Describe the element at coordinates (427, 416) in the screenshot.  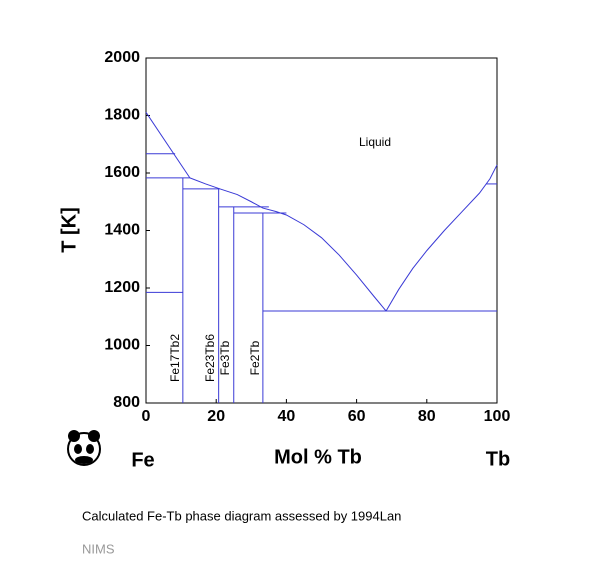
I see `x-tick-label: 80` at that location.